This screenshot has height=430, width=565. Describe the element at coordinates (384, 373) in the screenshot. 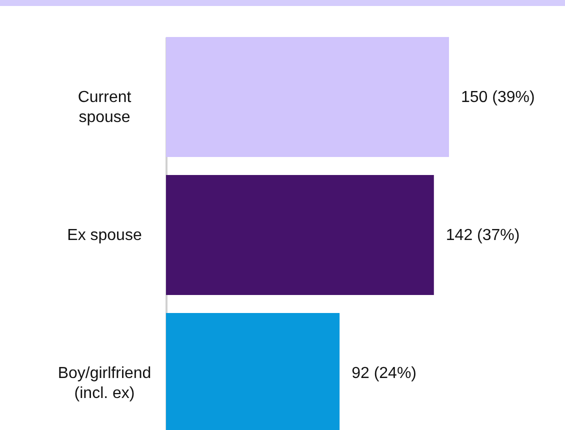

I see `data-label: 92 (24%)` at that location.